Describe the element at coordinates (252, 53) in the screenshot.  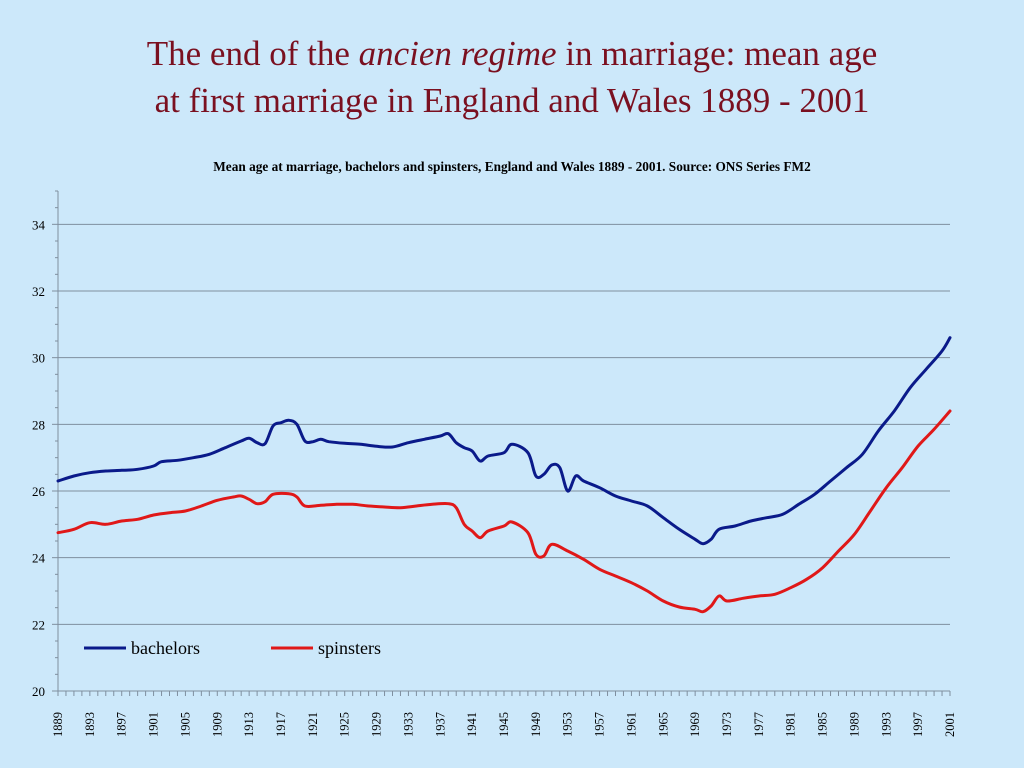
I see `slide-title-part1: The end of the` at that location.